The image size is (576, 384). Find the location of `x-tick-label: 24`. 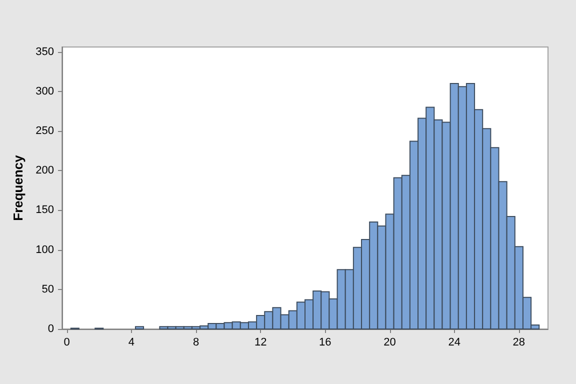

x-tick-label: 24 is located at coordinates (454, 342).